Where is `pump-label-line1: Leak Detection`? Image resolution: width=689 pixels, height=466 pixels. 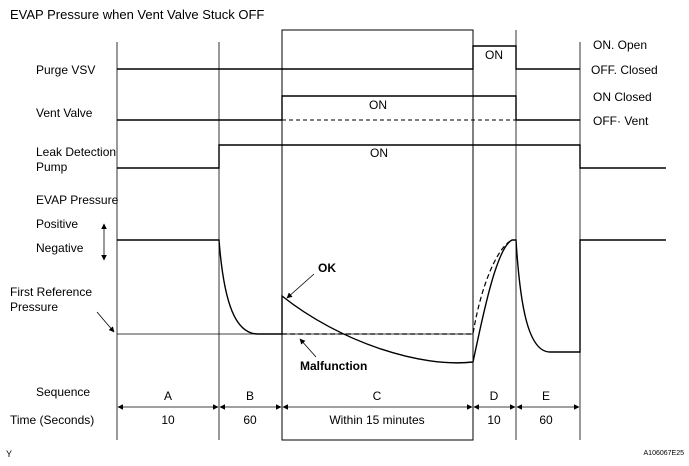 pump-label-line1: Leak Detection is located at coordinates (76, 152).